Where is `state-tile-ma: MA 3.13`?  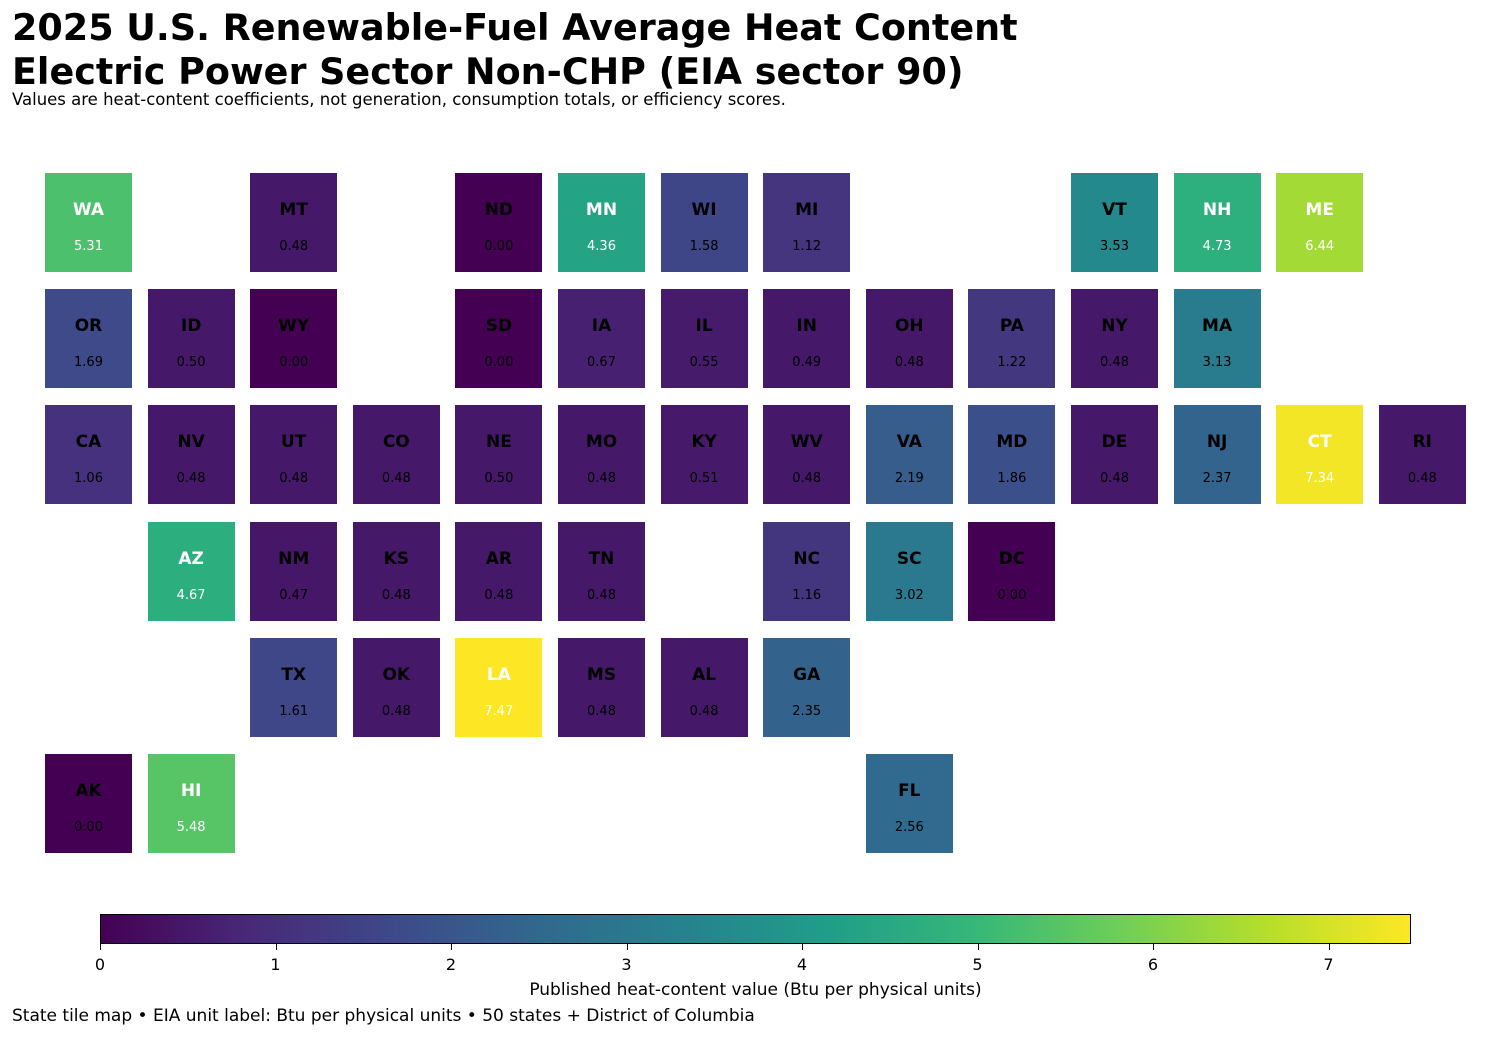 state-tile-ma: MA 3.13 is located at coordinates (1217, 339).